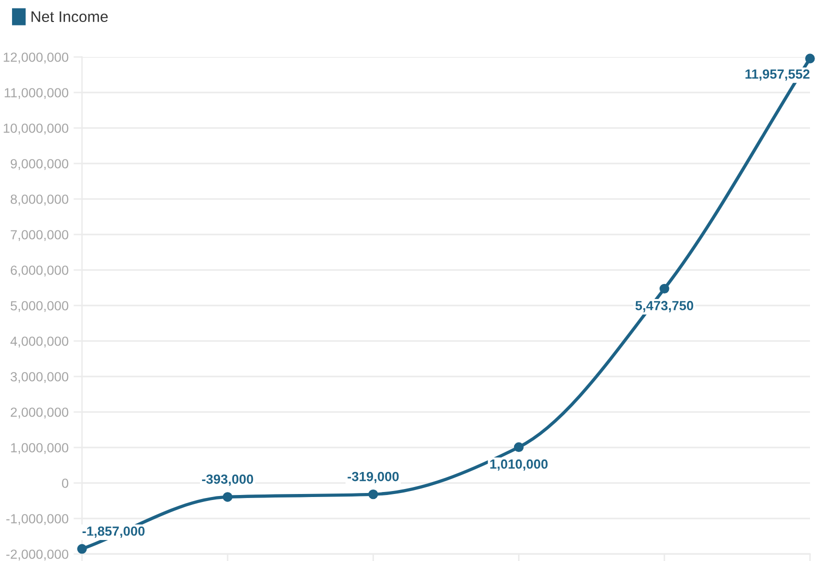 Image resolution: width=829 pixels, height=561 pixels. What do you see at coordinates (39, 342) in the screenshot?
I see `y-tick-label: 4,000,000` at bounding box center [39, 342].